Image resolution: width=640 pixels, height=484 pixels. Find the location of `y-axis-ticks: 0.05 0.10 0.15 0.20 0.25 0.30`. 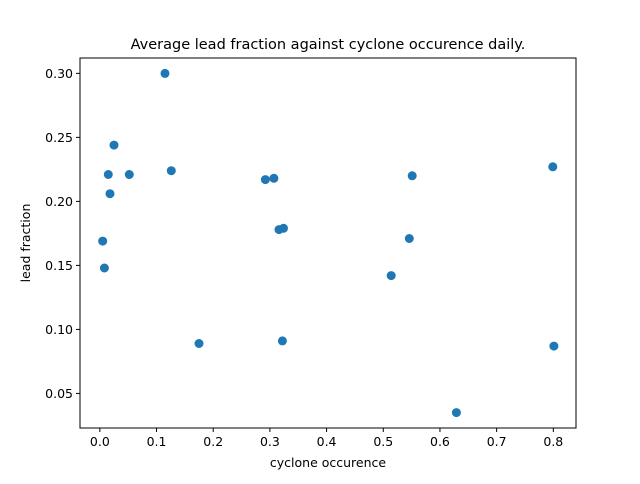

y-axis-ticks: 0.05 0.10 0.15 0.20 0.25 0.30 is located at coordinates (62, 233).